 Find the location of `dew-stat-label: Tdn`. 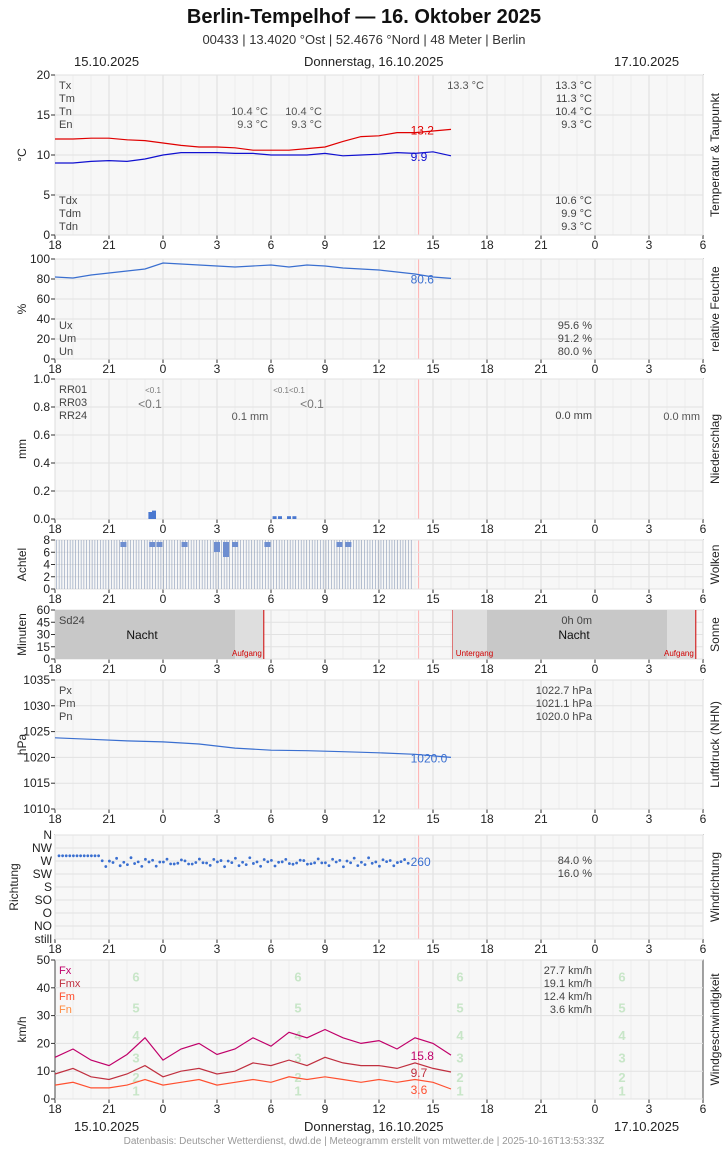

dew-stat-label: Tdn is located at coordinates (68, 227).